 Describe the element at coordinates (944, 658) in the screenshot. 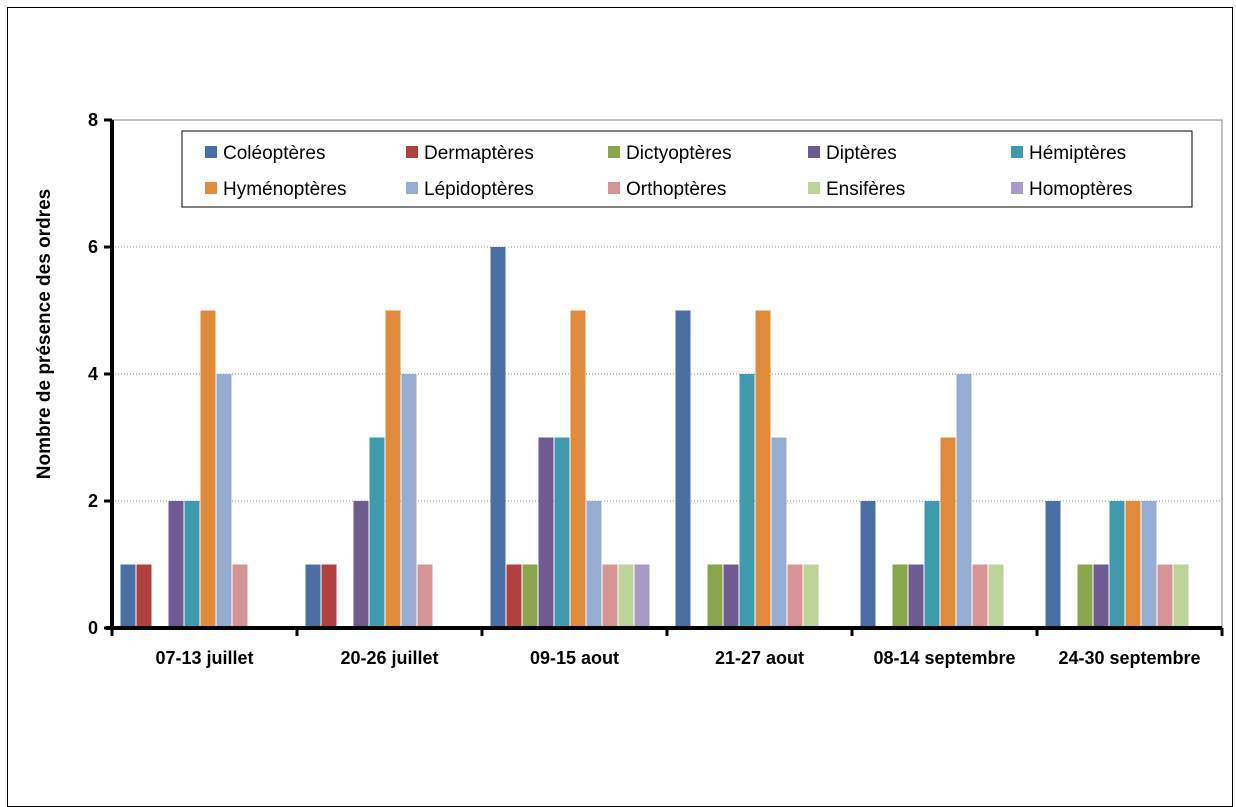

I see `x-tick-label: 08-14 septembre` at that location.